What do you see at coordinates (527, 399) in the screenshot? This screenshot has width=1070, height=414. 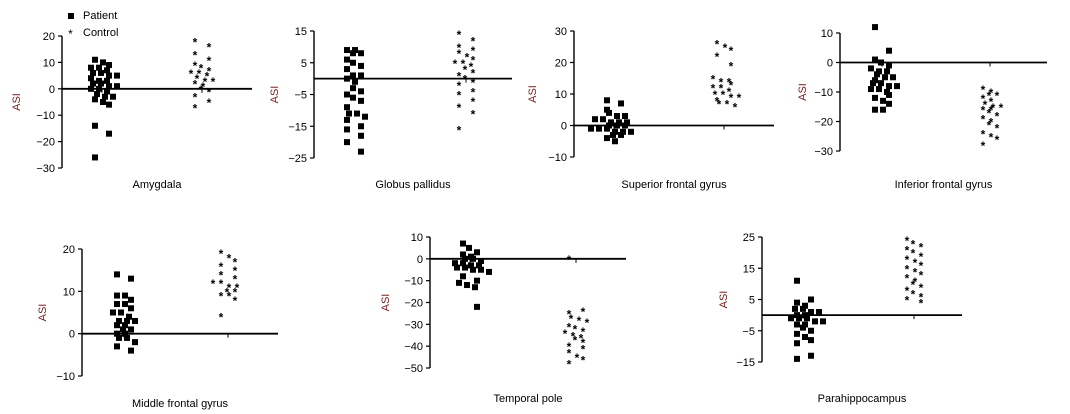 I see `panel-title: Temporal pole` at bounding box center [527, 399].